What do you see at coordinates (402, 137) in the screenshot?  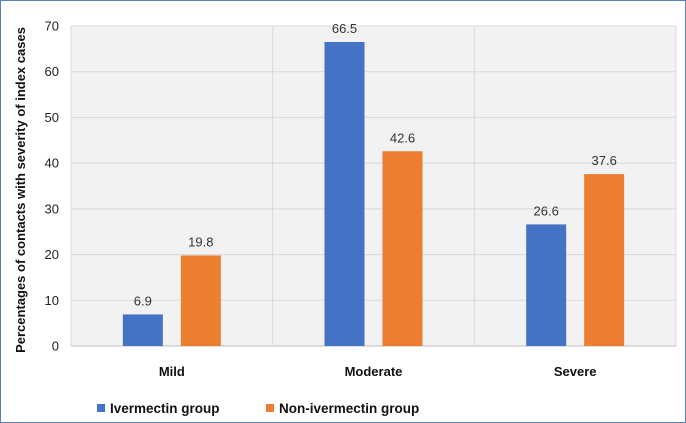 I see `data-label: 42.6` at bounding box center [402, 137].